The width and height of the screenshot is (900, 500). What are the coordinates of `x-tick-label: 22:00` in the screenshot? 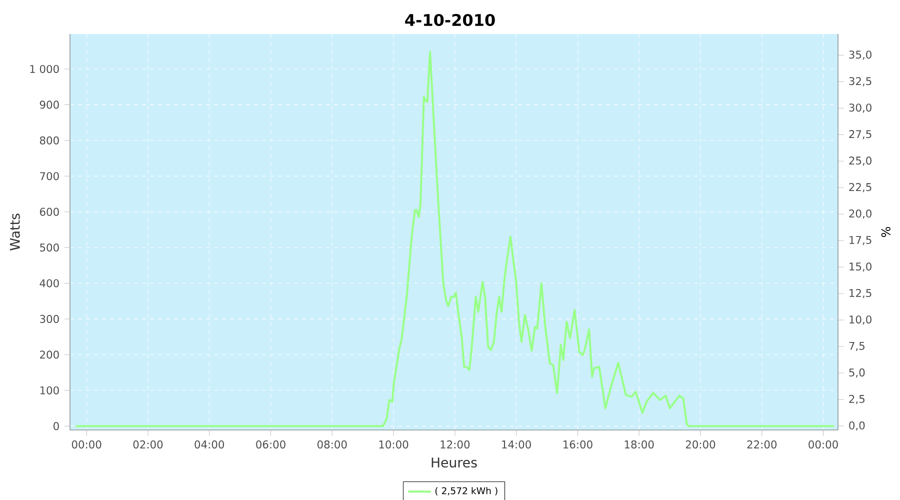 It's located at (762, 444).